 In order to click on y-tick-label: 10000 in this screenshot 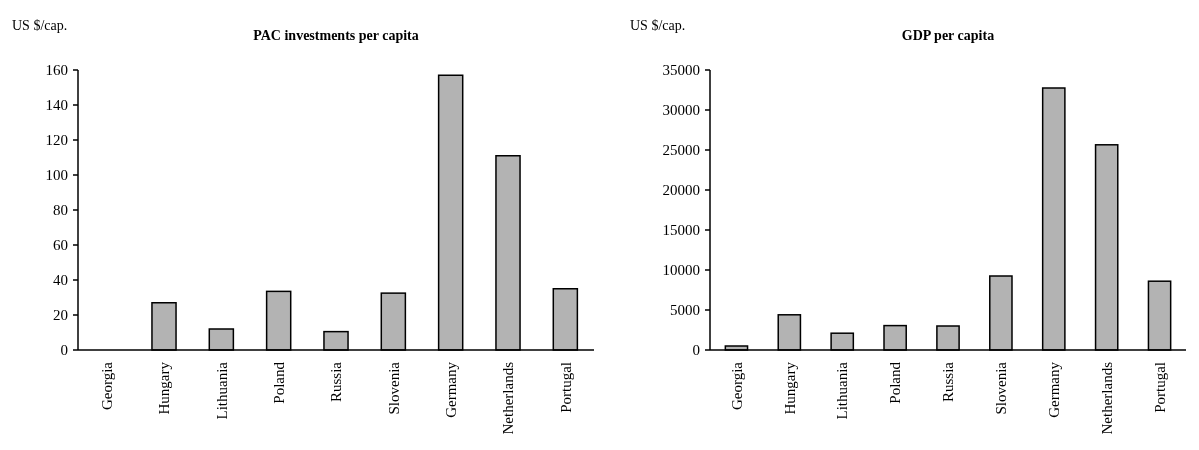, I will do `click(681, 270)`.